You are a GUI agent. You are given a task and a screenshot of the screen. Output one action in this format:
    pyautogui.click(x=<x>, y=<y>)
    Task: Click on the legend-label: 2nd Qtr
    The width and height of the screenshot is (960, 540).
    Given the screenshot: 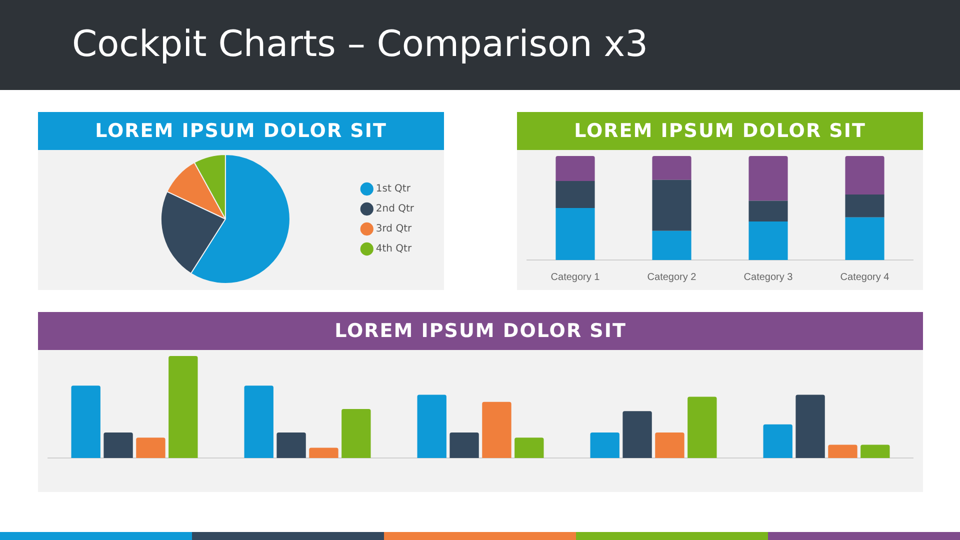 What is the action you would take?
    pyautogui.click(x=395, y=209)
    